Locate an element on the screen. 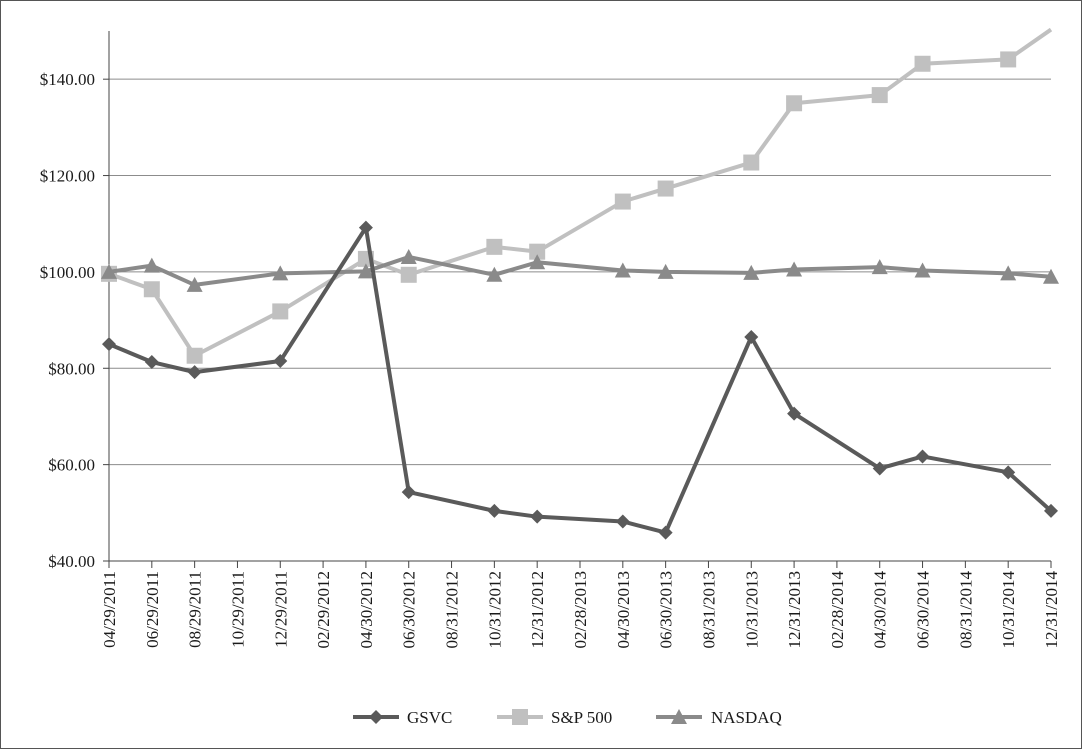 This screenshot has width=1082, height=750. y-tick-label: $80.00 is located at coordinates (71, 368).